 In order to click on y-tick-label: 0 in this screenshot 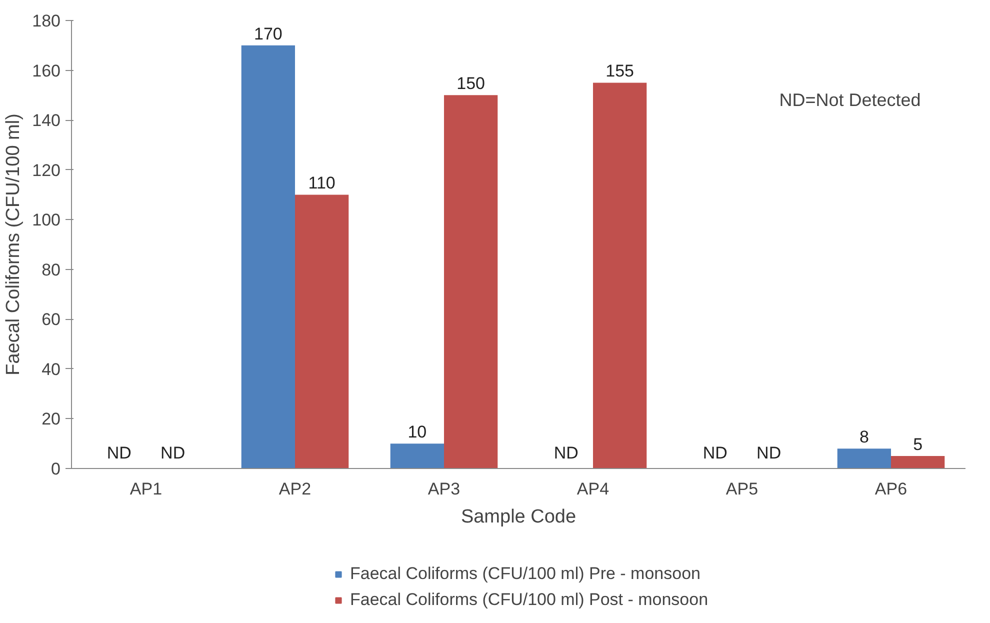, I will do `click(56, 469)`.